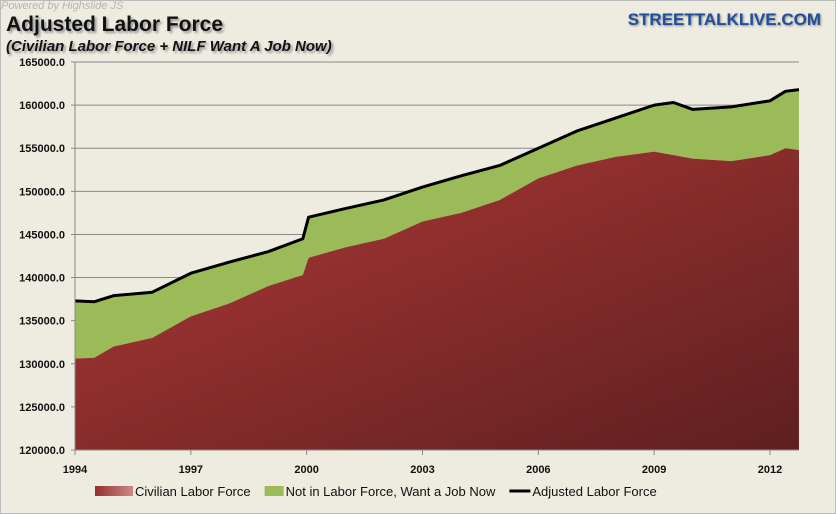  Describe the element at coordinates (42, 279) in the screenshot. I see `y-tick-label: 140000.0` at that location.